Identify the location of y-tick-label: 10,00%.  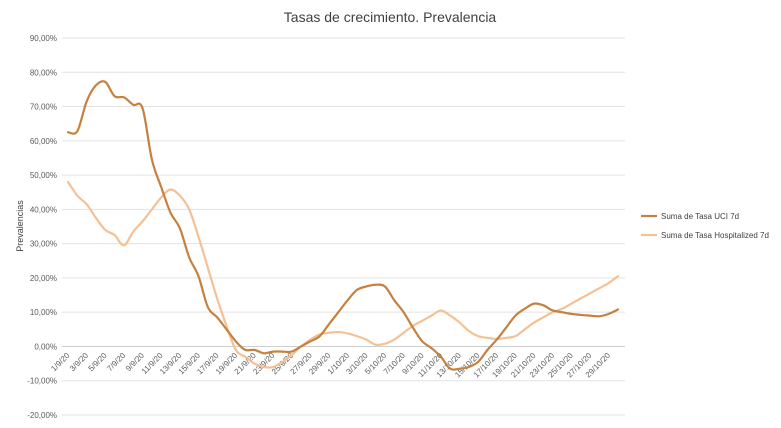
(43, 312).